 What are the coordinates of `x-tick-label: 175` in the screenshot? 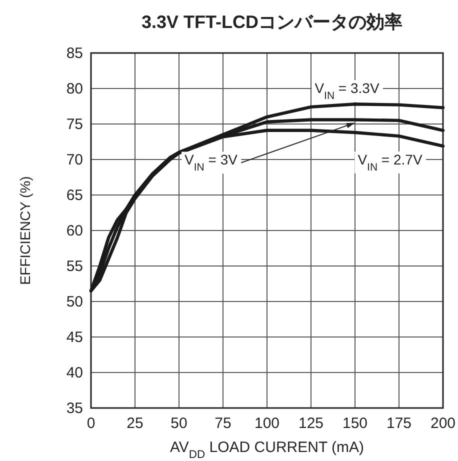 It's located at (399, 423).